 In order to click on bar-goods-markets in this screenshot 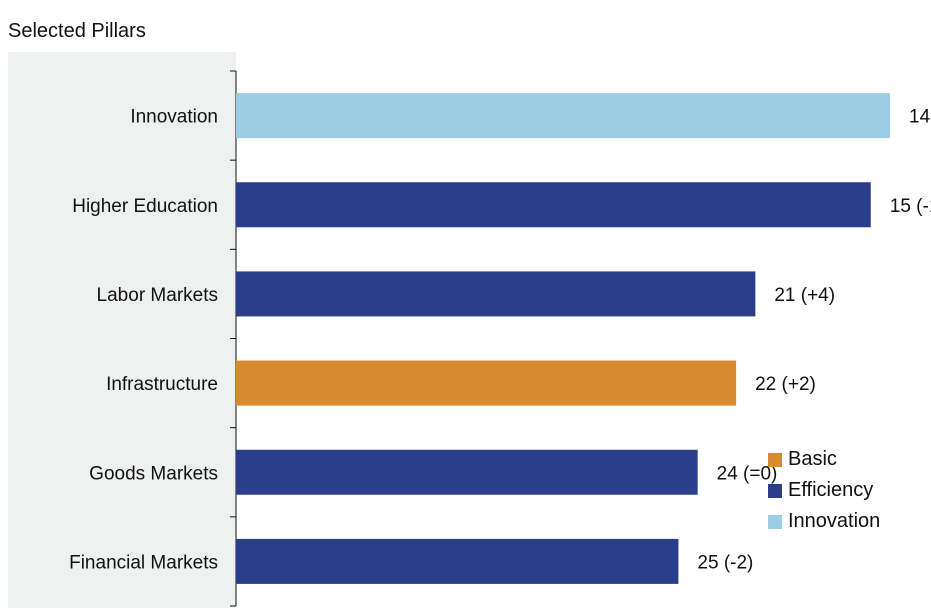, I will do `click(467, 472)`.